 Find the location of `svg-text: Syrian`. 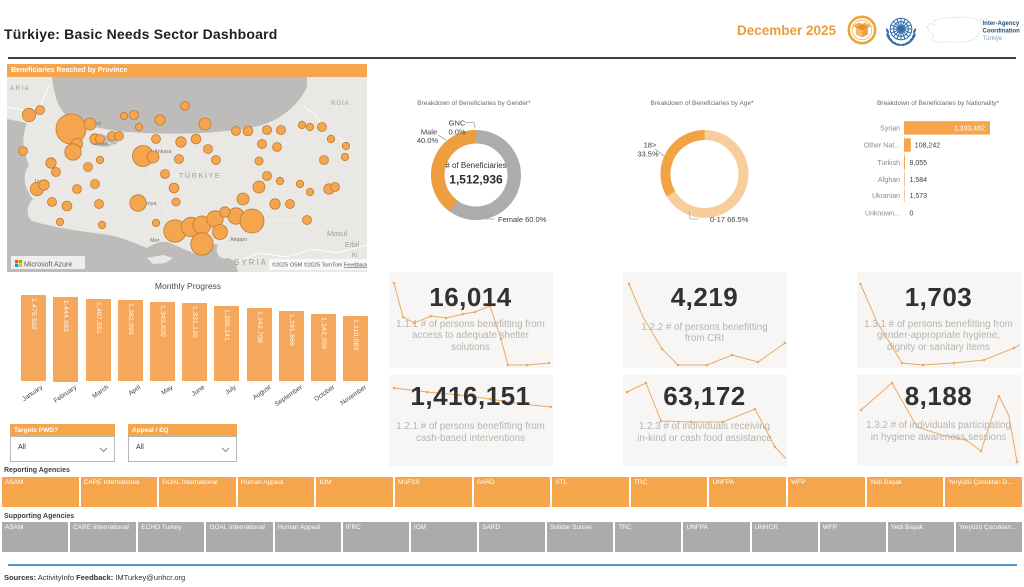

svg-text: Syrian is located at coordinates (890, 128).